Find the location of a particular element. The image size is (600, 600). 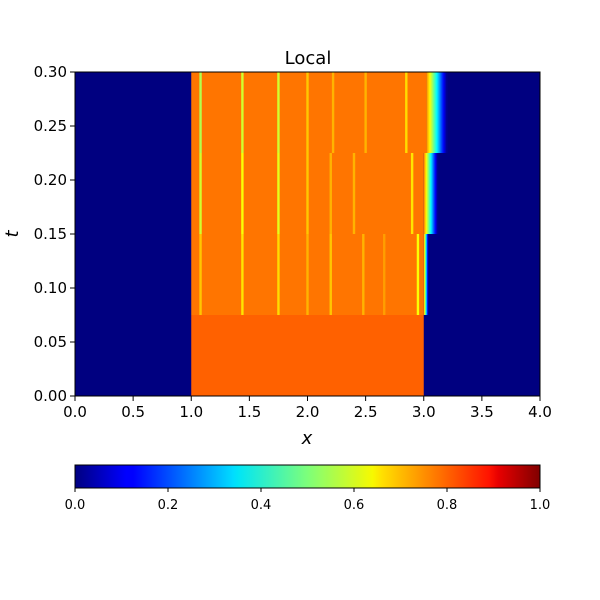

x-tick-label: 4.0 is located at coordinates (540, 412).